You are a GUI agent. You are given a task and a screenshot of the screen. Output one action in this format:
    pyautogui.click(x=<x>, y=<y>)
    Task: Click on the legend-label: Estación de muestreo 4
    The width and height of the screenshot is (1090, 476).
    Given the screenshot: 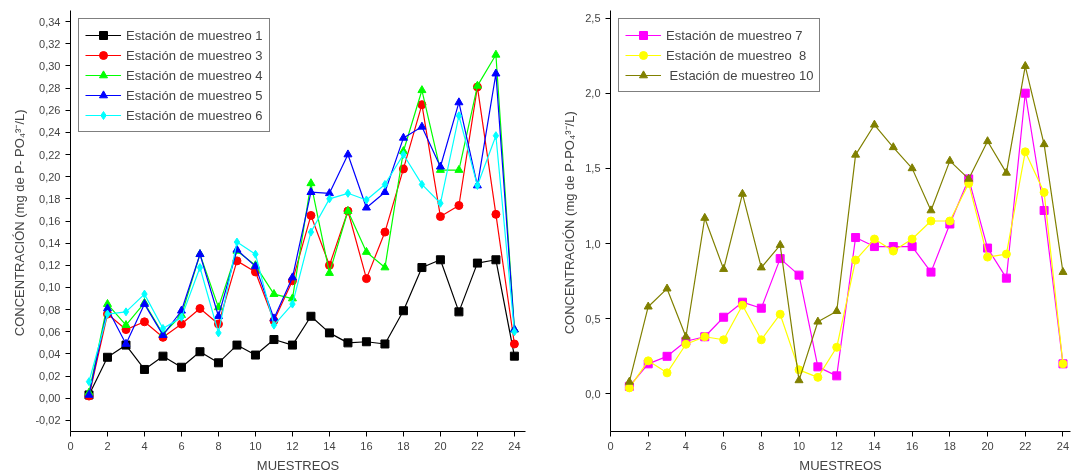 What is the action you would take?
    pyautogui.click(x=194, y=75)
    